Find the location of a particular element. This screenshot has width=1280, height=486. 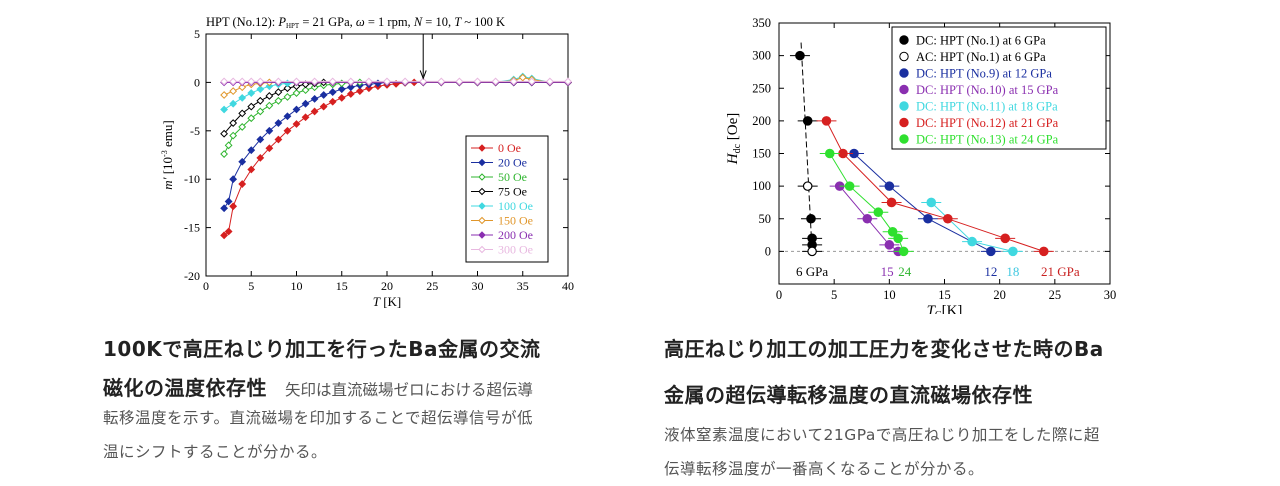

y-axis-label: m' [10-3 emu] is located at coordinates (167, 154).